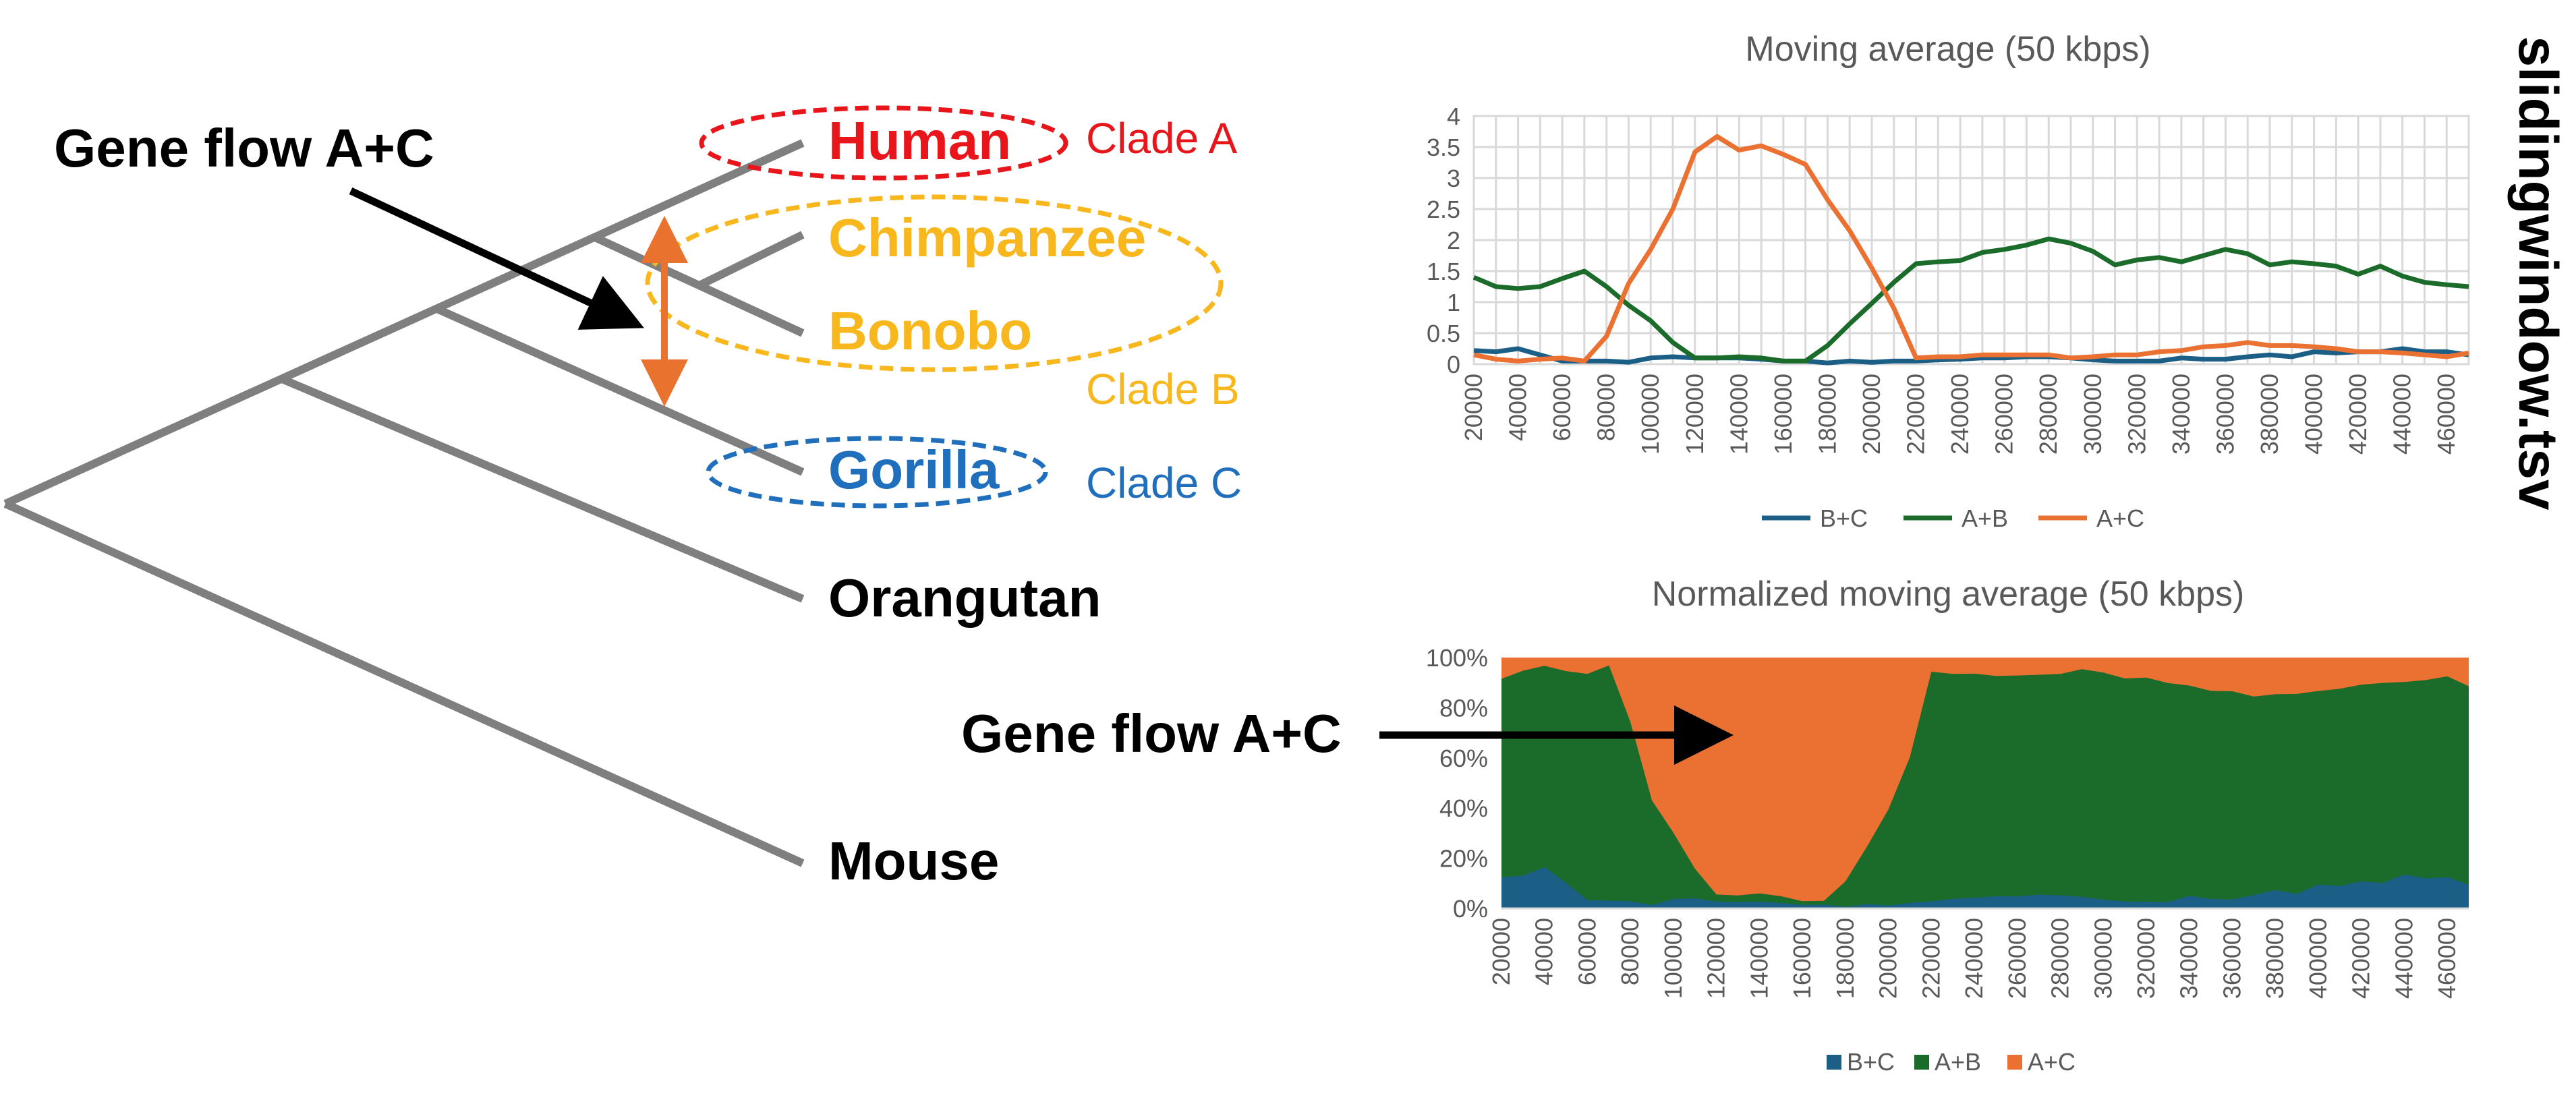 Image resolution: width=2576 pixels, height=1104 pixels. I want to click on line-chart-x-tick-label: 360000, so click(2225, 414).